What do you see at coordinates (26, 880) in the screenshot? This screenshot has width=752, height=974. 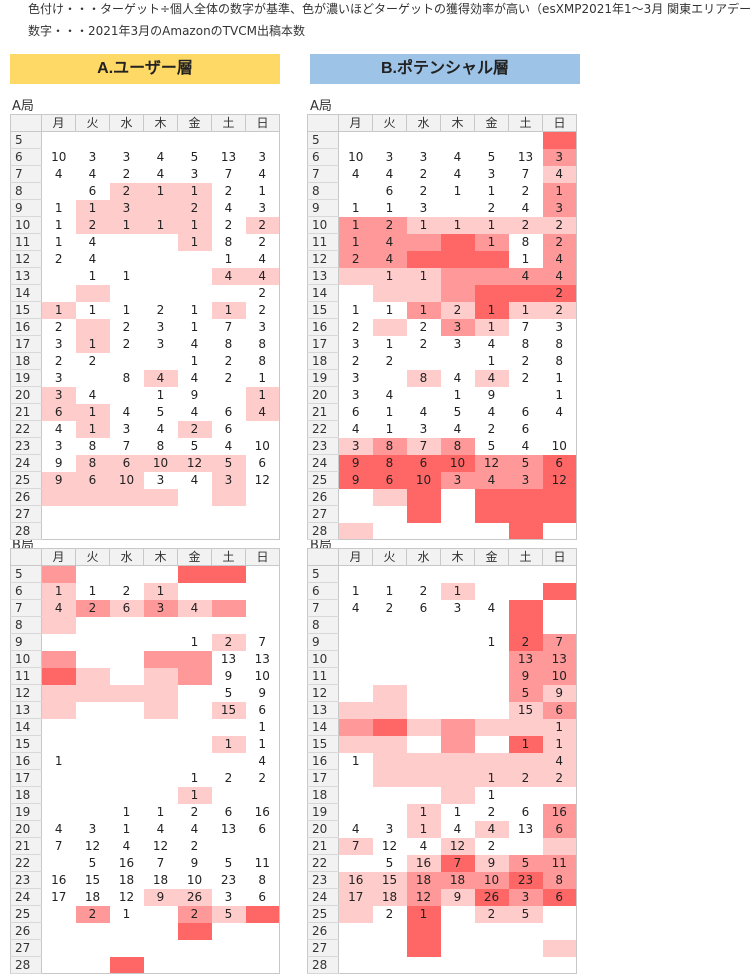 I see `hour-label: 23` at bounding box center [26, 880].